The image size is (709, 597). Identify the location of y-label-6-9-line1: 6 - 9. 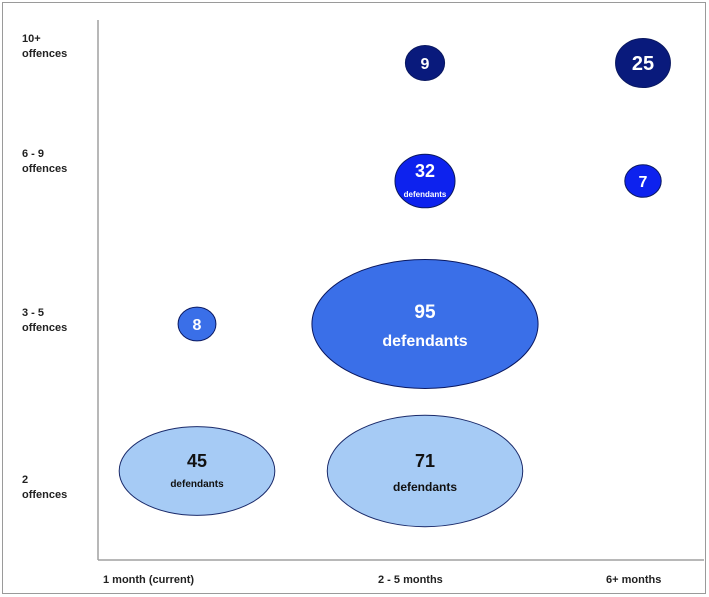
(33, 154).